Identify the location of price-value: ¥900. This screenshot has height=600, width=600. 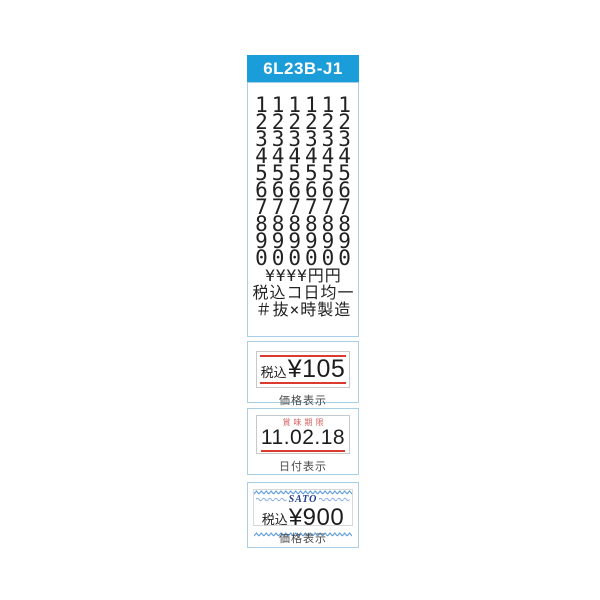
(316, 517).